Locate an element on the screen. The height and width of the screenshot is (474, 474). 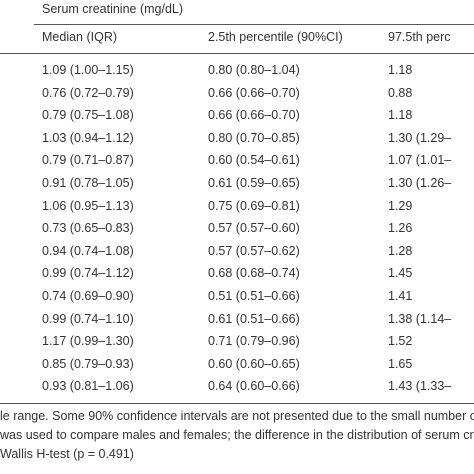
cell: 0.74 (0.69–0.90) is located at coordinates (88, 296).